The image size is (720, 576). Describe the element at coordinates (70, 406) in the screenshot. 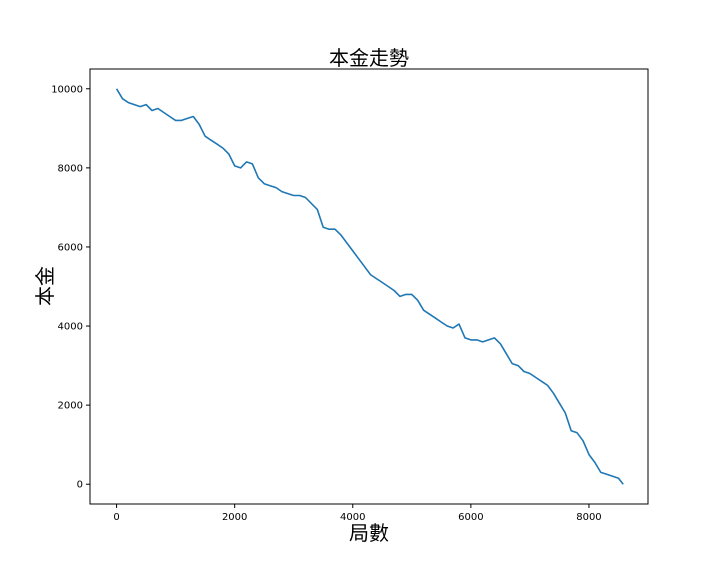

I see `y-tick-label: 2000` at that location.